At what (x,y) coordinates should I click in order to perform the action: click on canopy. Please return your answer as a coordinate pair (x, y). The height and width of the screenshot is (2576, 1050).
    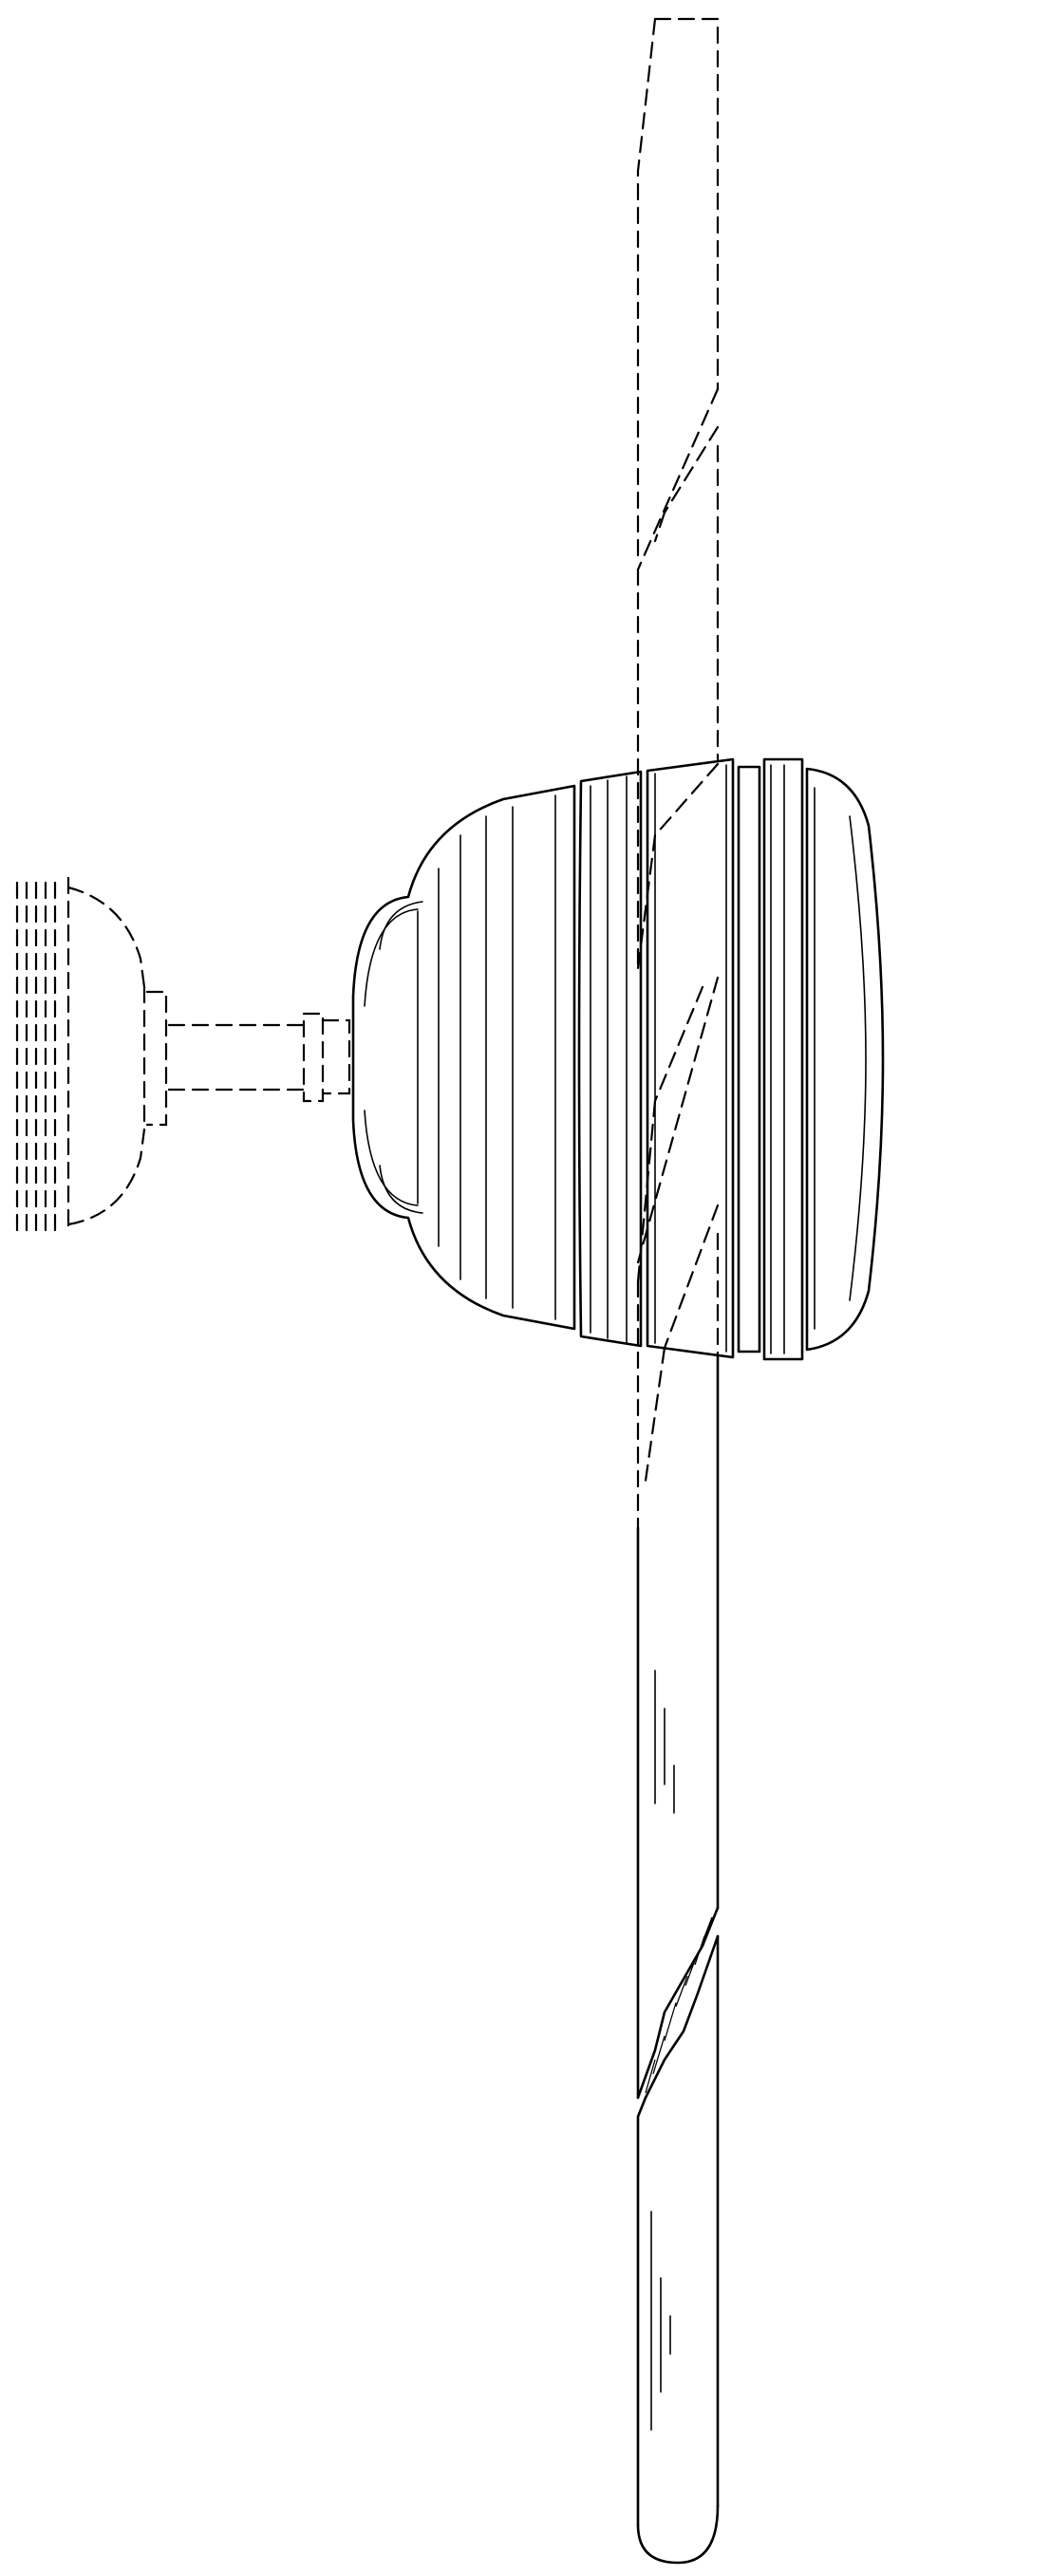
    Looking at the image, I should click on (91, 1056).